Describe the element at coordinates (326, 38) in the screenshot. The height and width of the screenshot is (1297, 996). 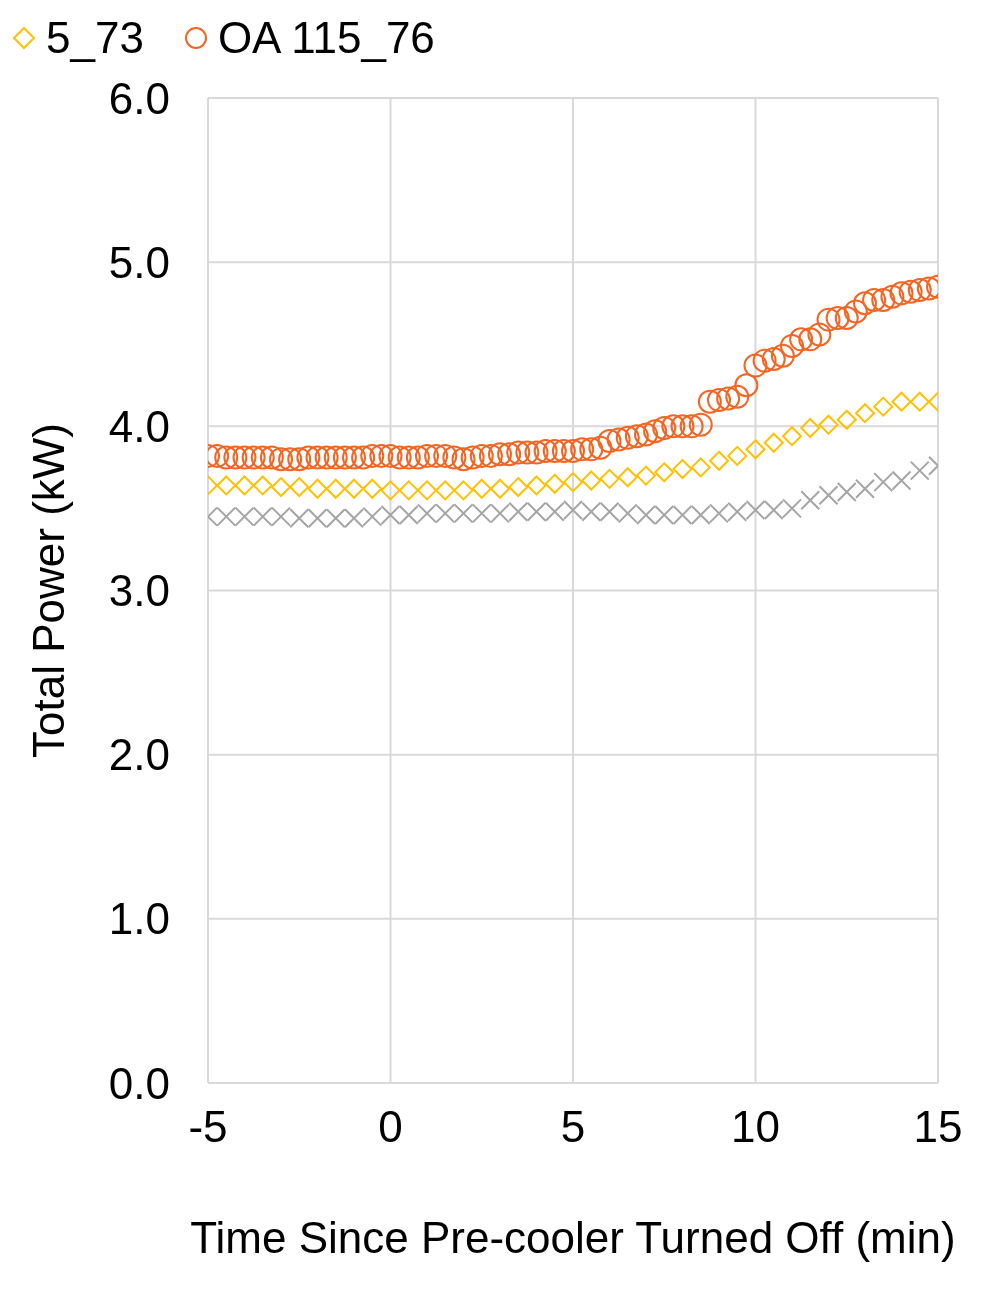
I see `legend-label: OA 115_76` at that location.